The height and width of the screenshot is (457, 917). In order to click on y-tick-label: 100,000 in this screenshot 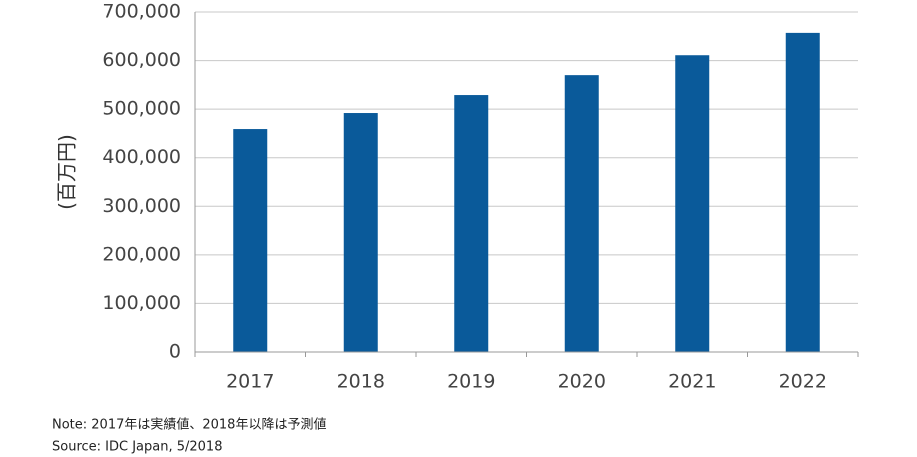, I will do `click(141, 303)`.